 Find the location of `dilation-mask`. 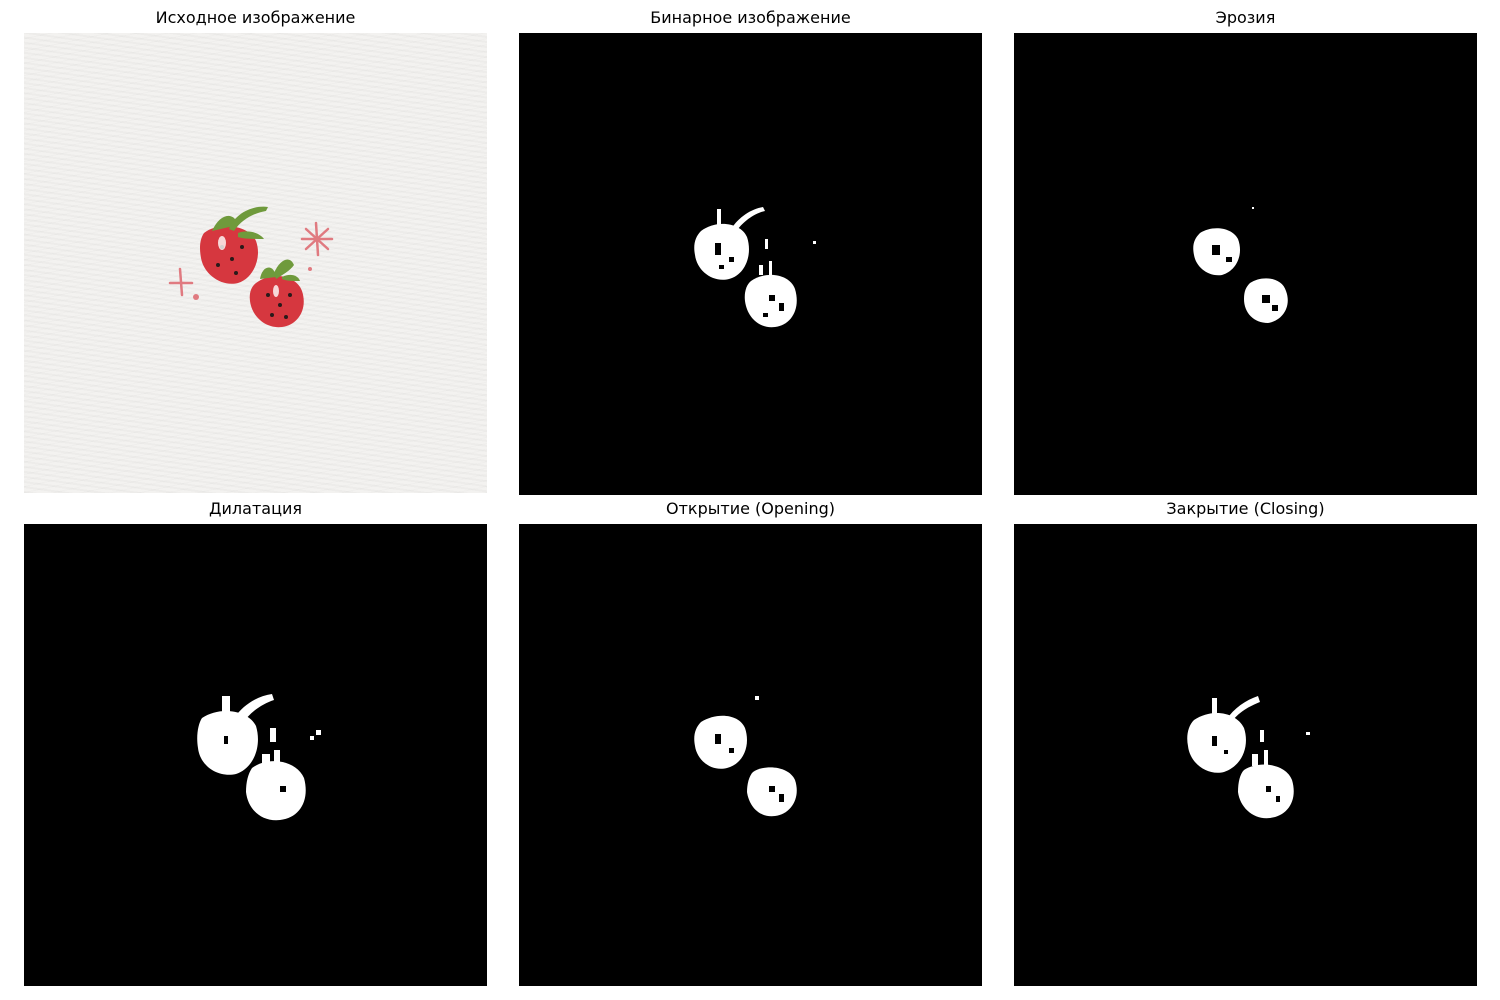

dilation-mask is located at coordinates (259, 757).